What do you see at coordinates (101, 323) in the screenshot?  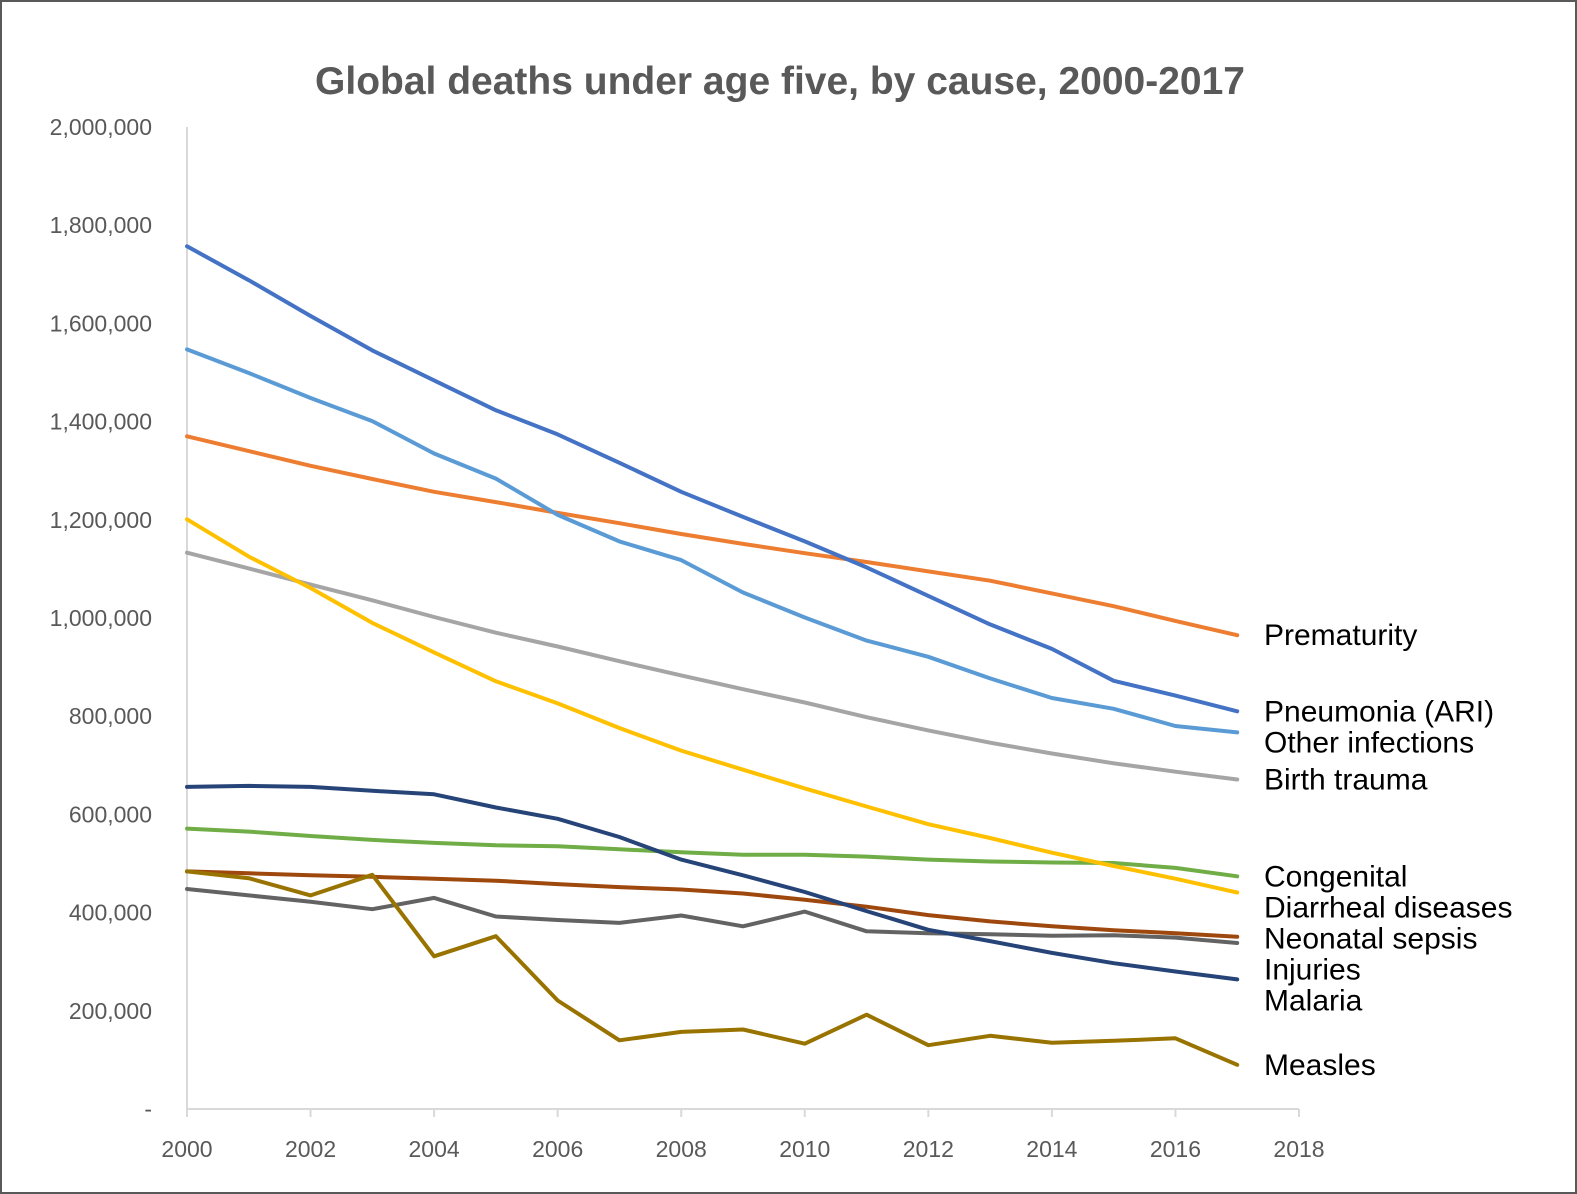 I see `y-tick-label: 1,600,000` at bounding box center [101, 323].